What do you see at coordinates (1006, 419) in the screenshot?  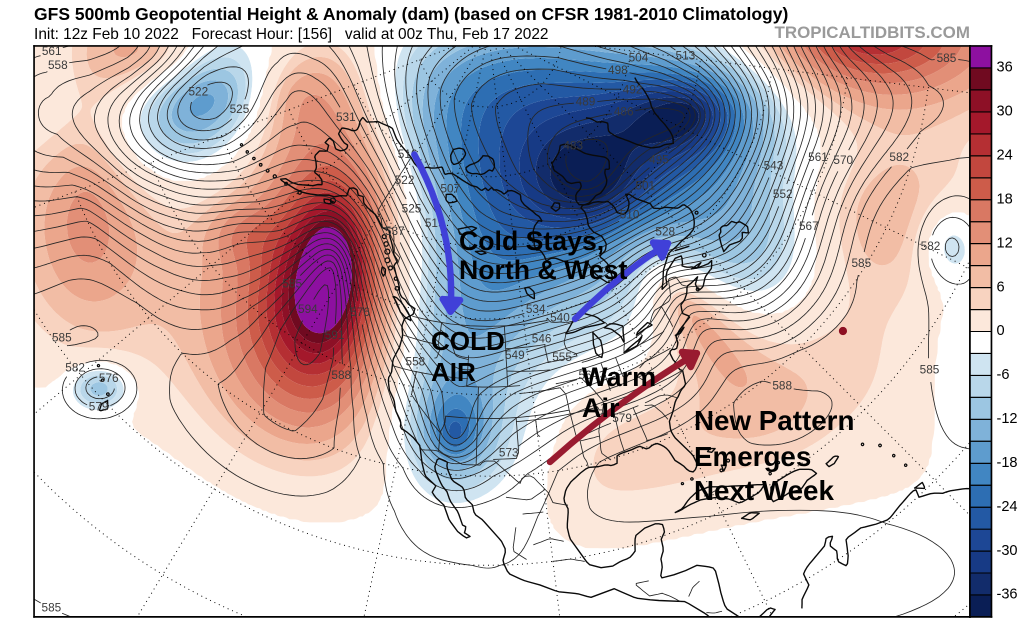 I see `svg-text: -12` at bounding box center [1006, 419].